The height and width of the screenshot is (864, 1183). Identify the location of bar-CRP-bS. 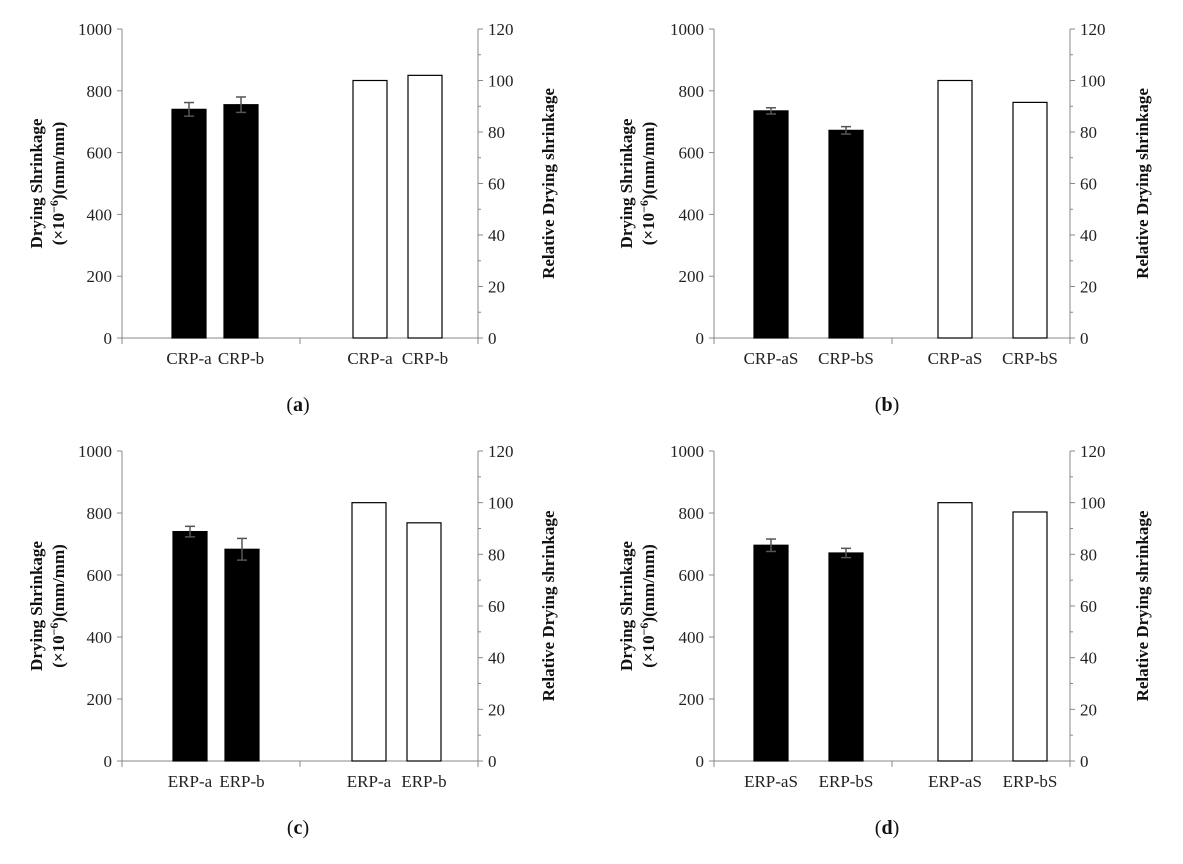
(1030, 220).